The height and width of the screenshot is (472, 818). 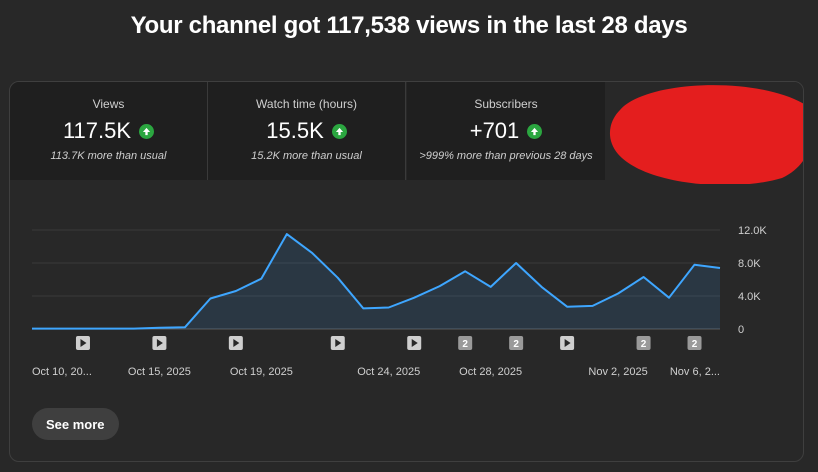 I want to click on x-tick-label: Oct 24, 2025, so click(x=388, y=372).